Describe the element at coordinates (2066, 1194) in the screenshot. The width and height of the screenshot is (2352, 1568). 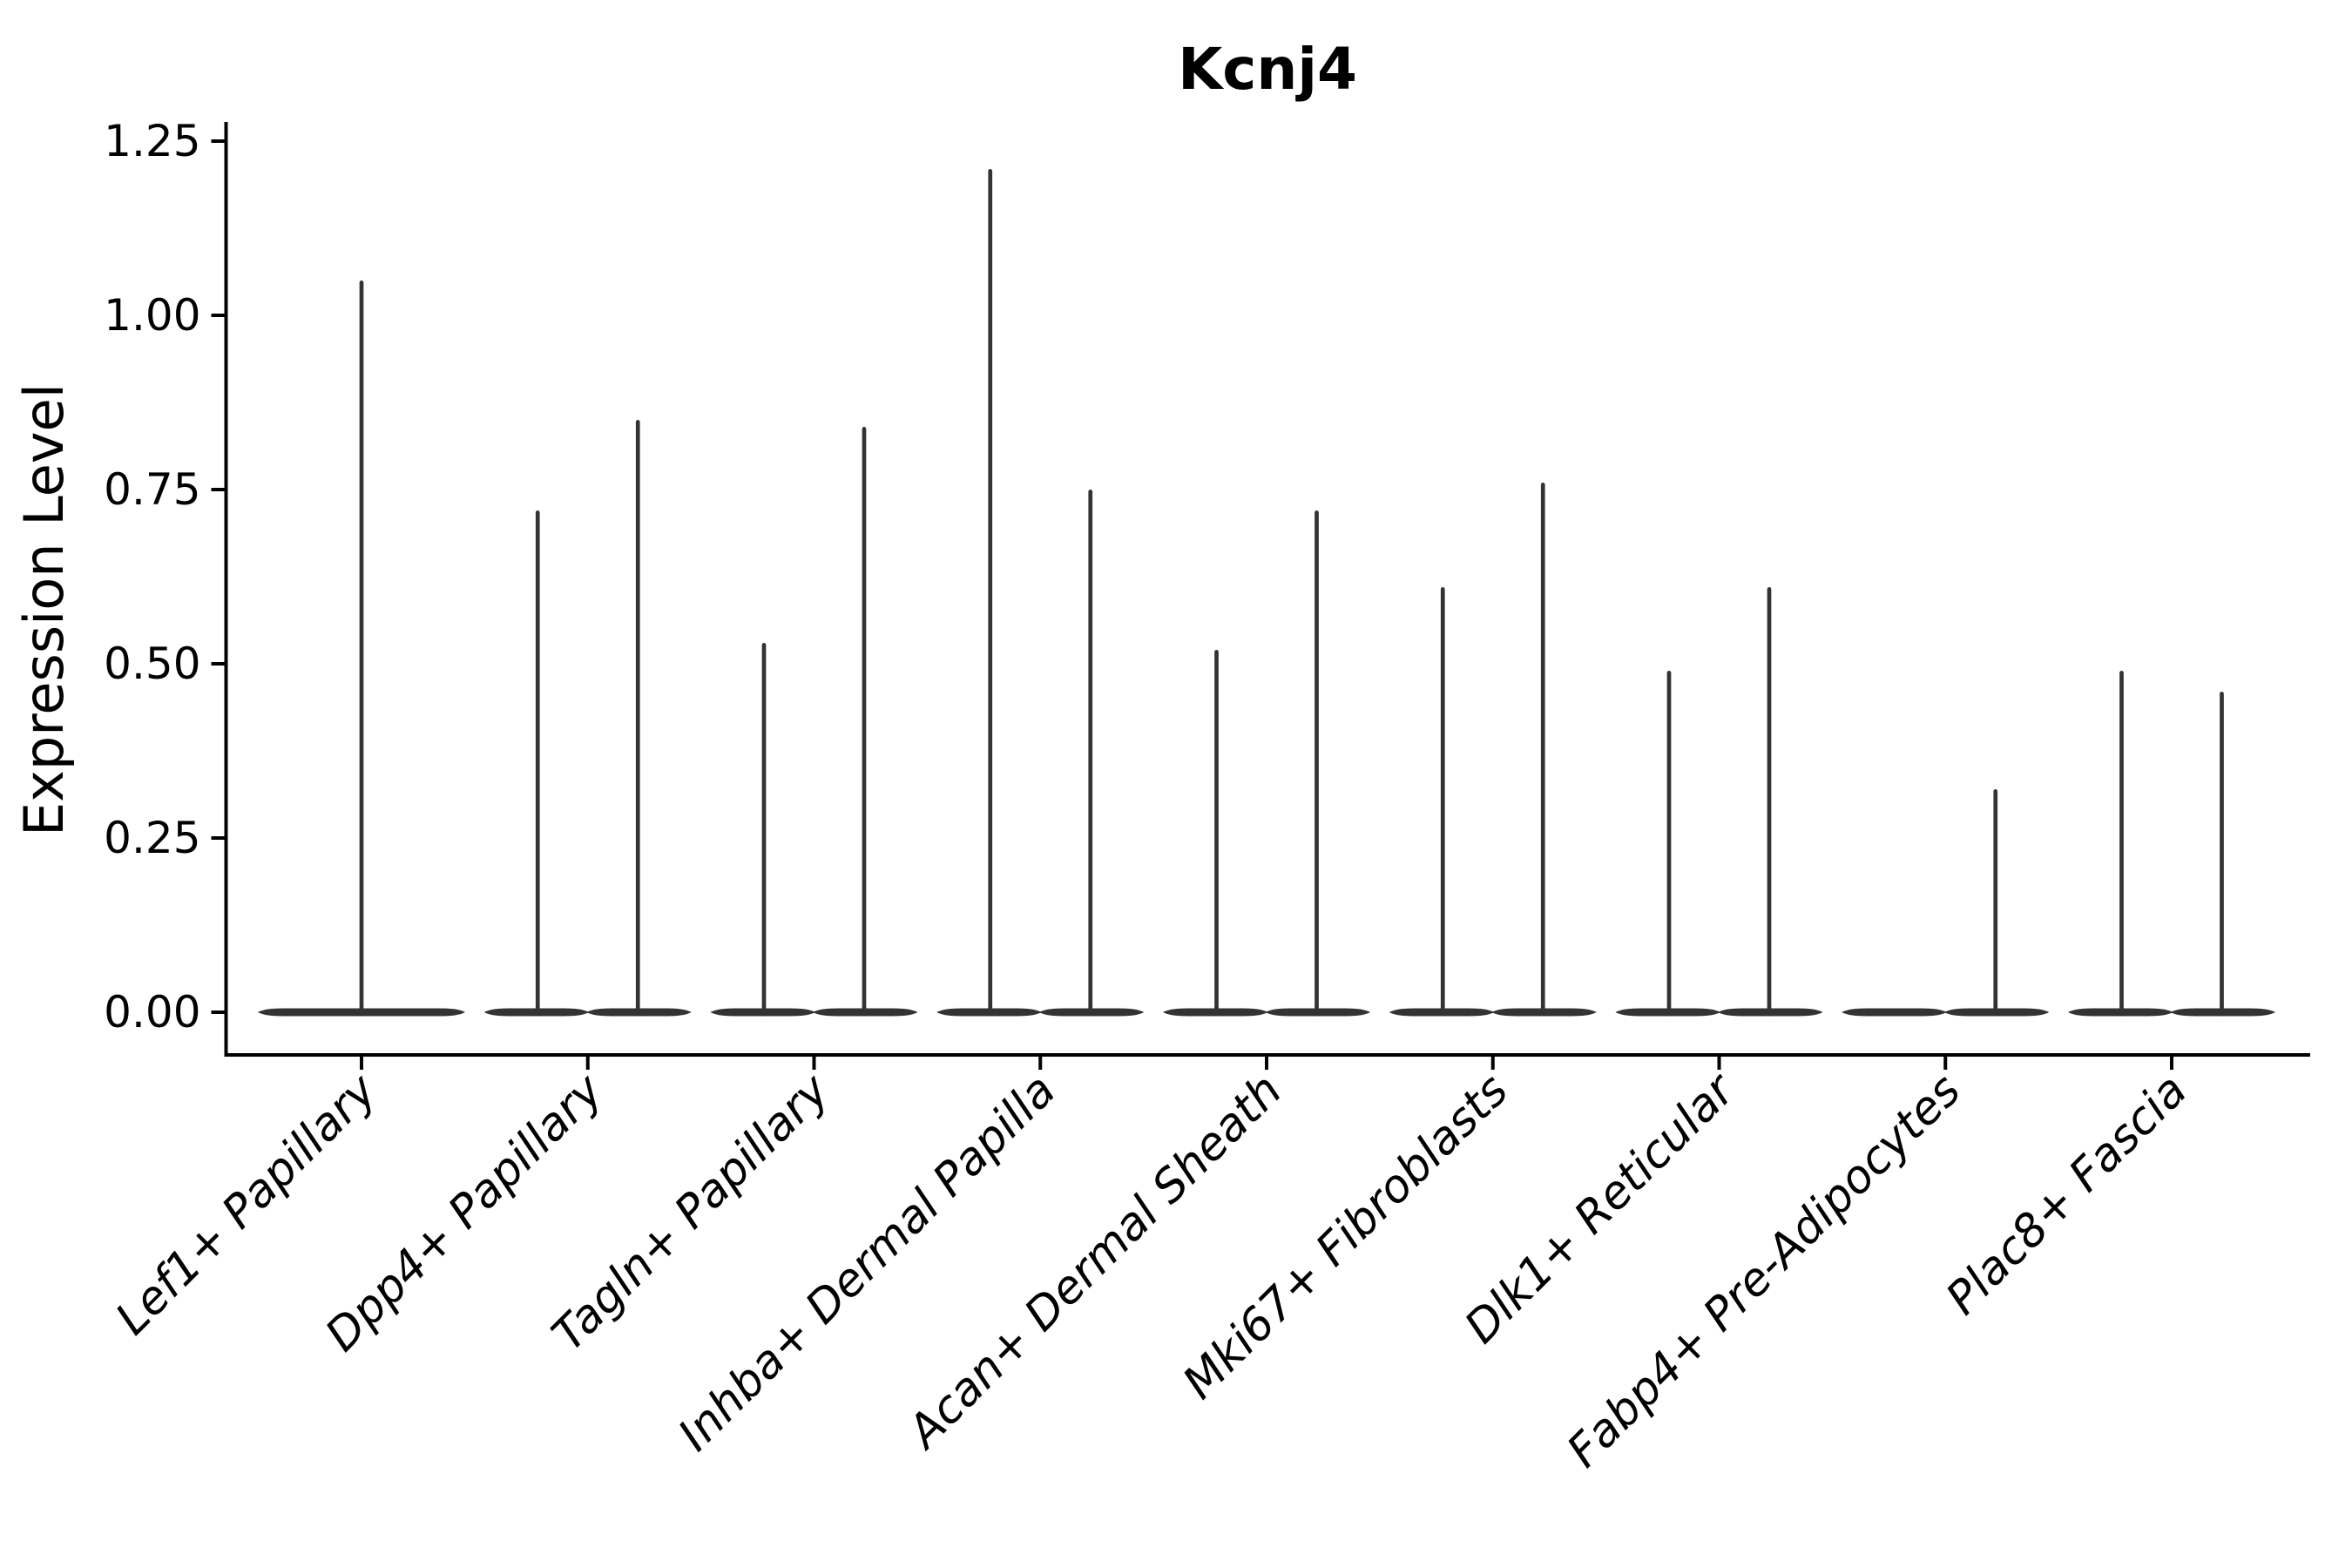
I see `x-tick-label: Plac8+ Fascia` at that location.